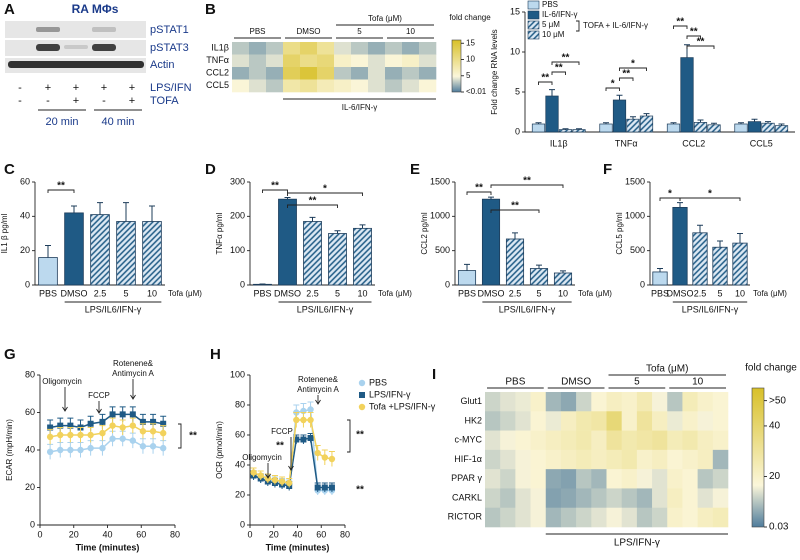  I want to click on row-label: RICTOR, so click(465, 517).